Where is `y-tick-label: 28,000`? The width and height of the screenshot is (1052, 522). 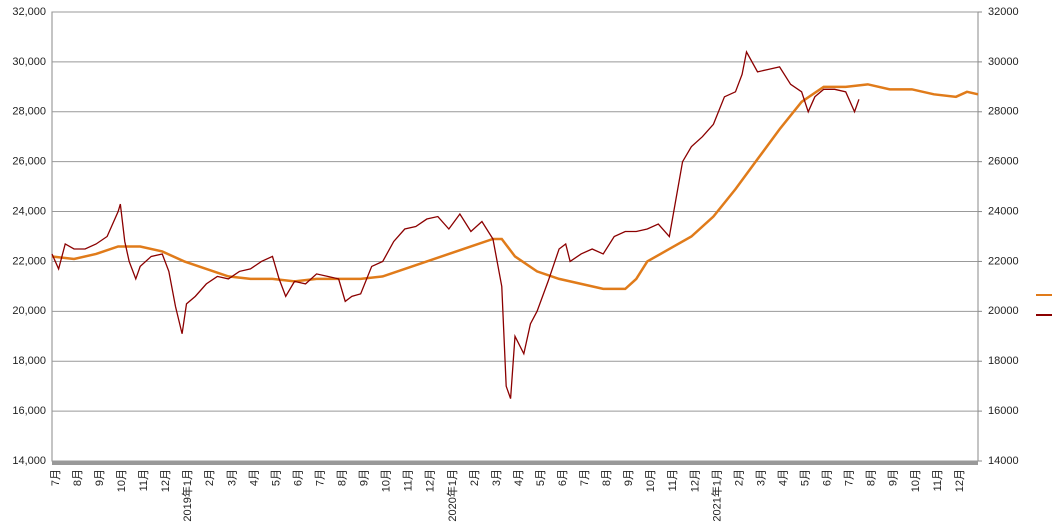
y-tick-label: 28,000 is located at coordinates (29, 112).